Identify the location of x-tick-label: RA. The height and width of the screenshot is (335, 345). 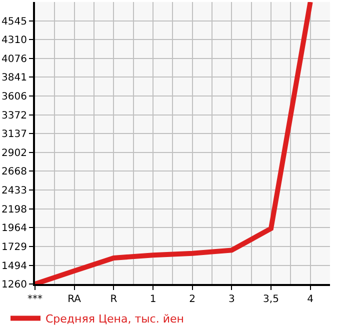
(75, 299).